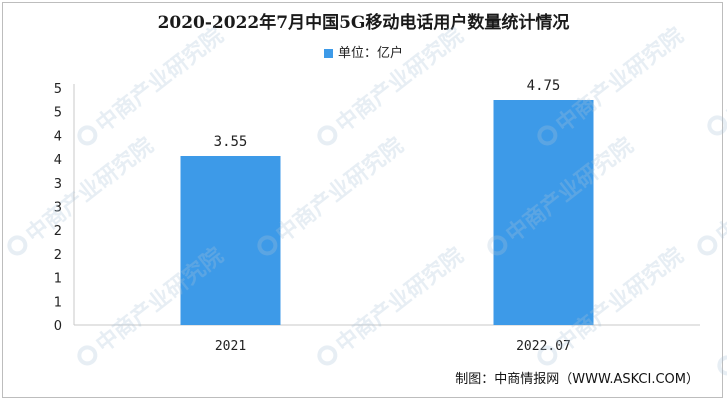 This screenshot has height=402, width=727. I want to click on y-tick-label: 0, so click(58, 326).